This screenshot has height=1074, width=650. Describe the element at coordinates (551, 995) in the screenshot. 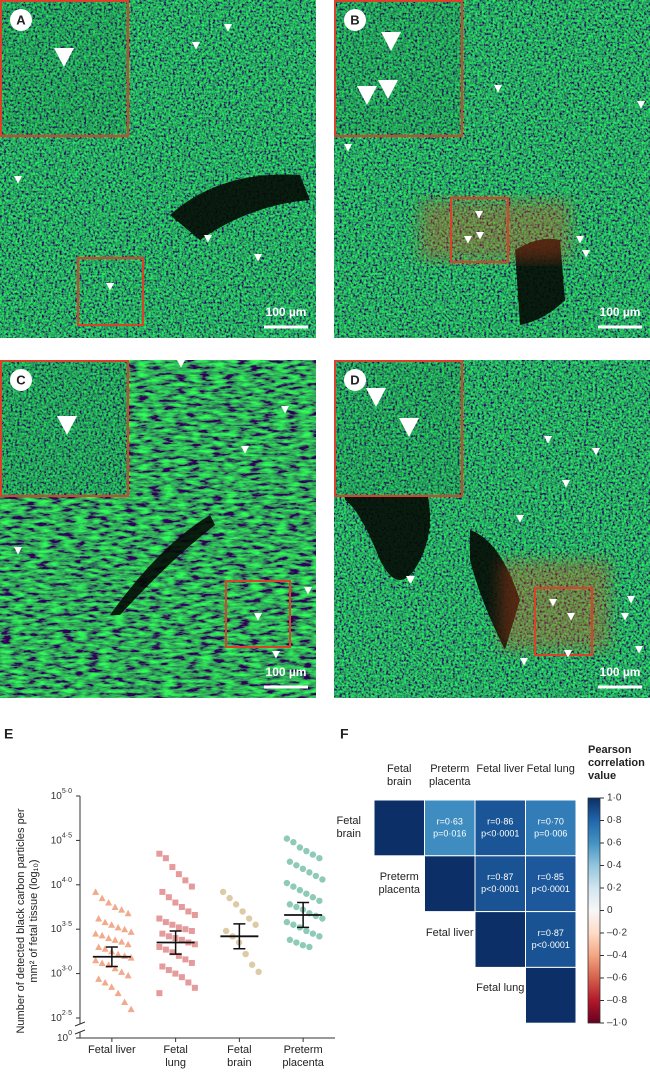

I see `heatmap-cell` at that location.